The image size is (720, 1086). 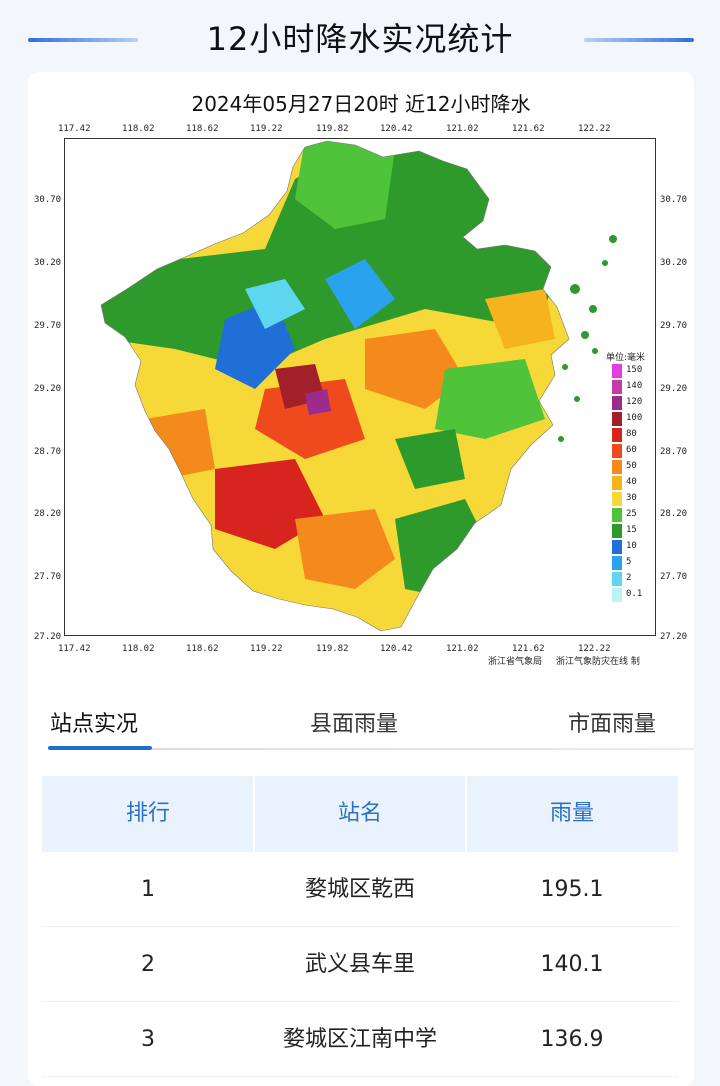 I want to click on x-tick-top: 122.22, so click(x=594, y=129).